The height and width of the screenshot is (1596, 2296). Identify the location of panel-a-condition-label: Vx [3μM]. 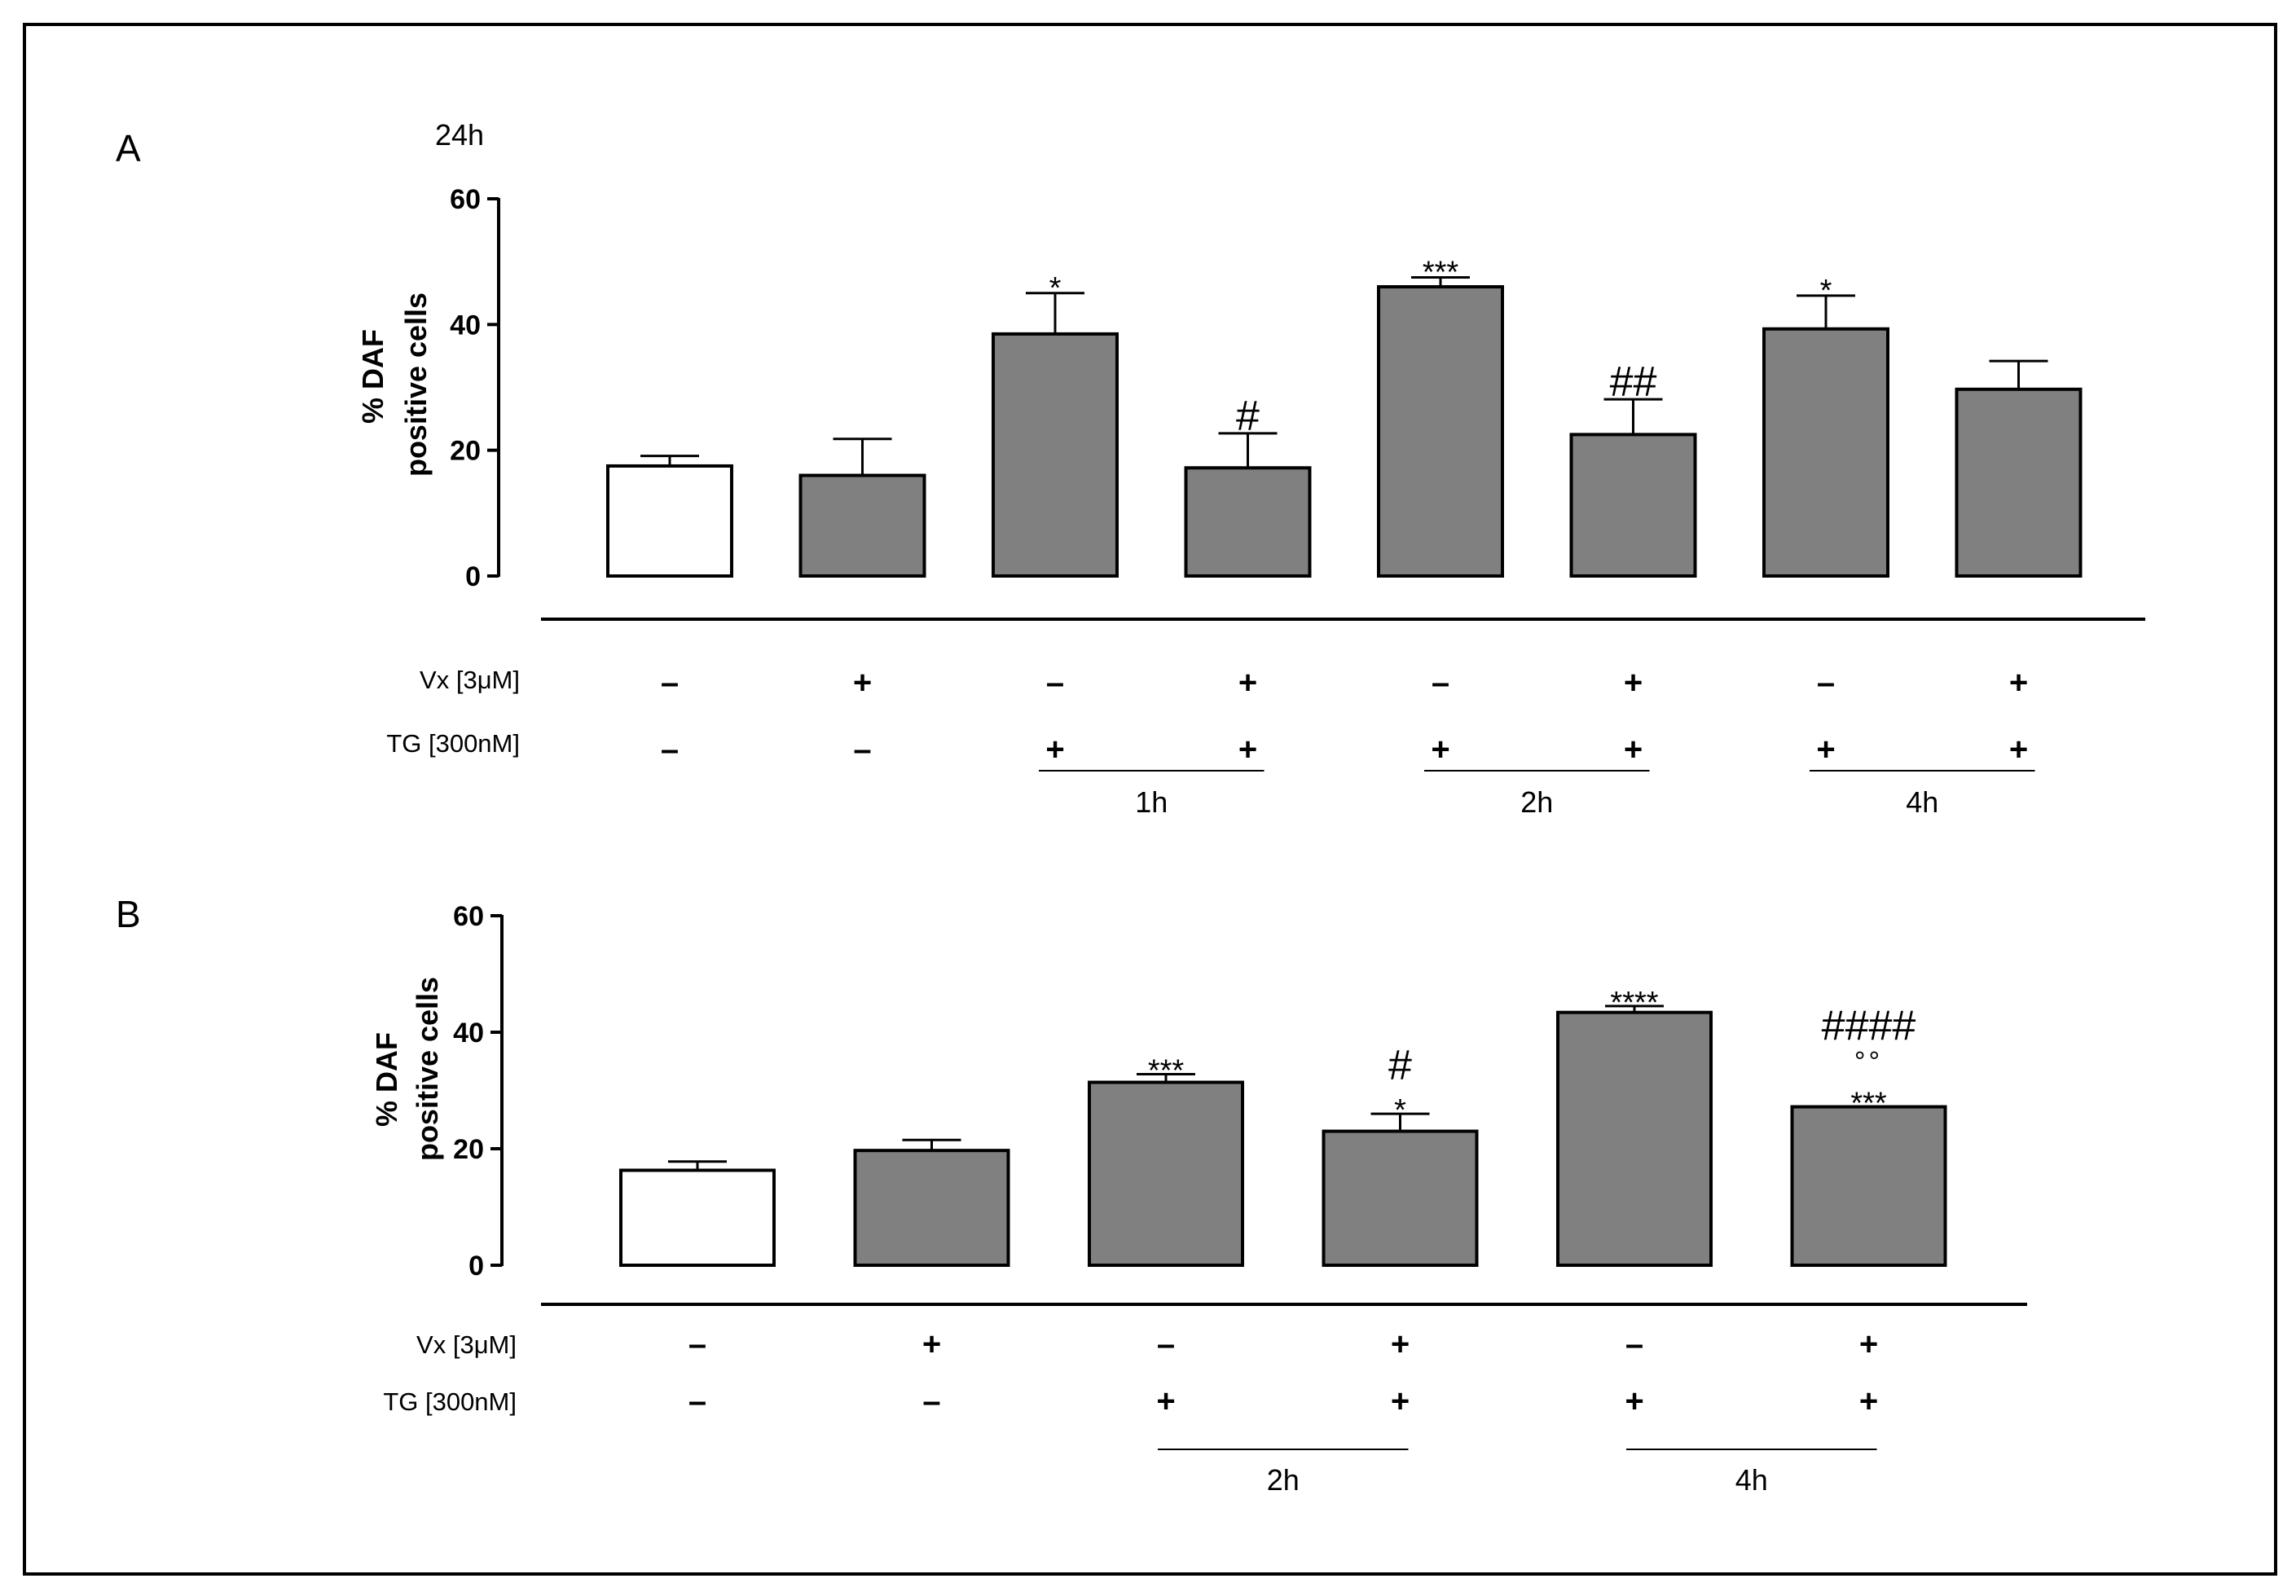
(470, 680).